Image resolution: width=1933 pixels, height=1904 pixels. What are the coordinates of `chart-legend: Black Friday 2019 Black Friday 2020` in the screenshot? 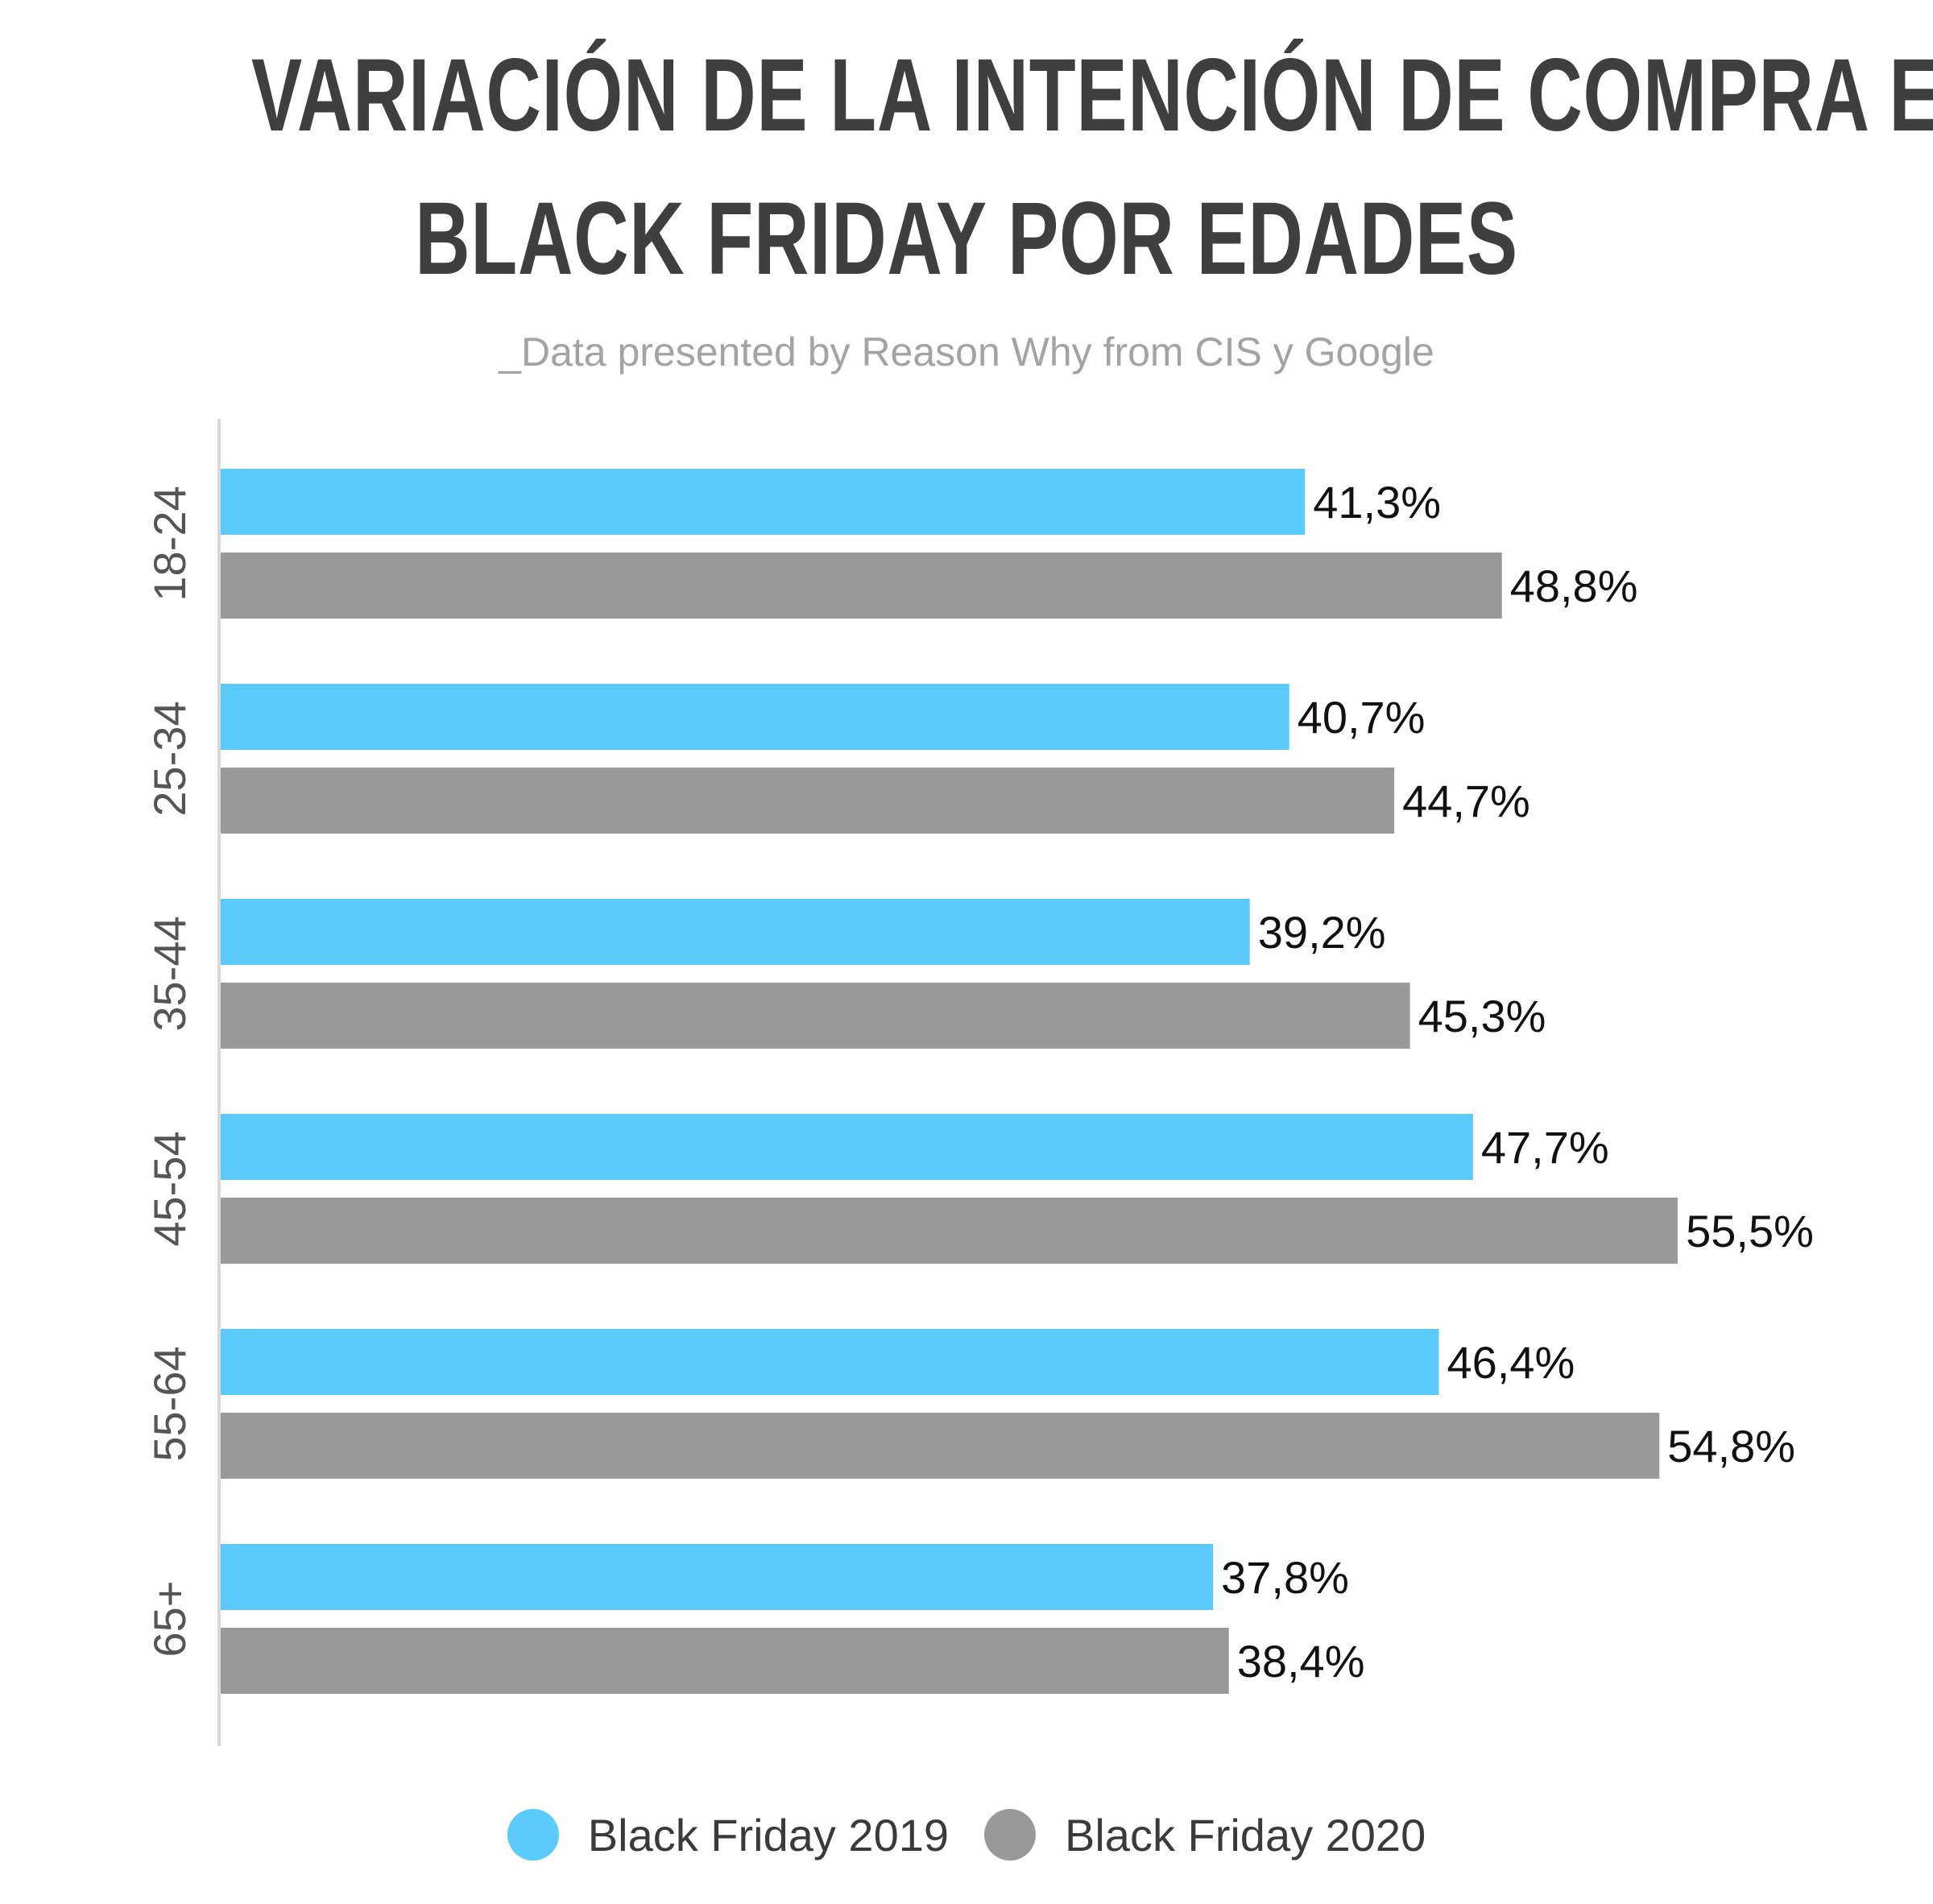 It's located at (966, 1835).